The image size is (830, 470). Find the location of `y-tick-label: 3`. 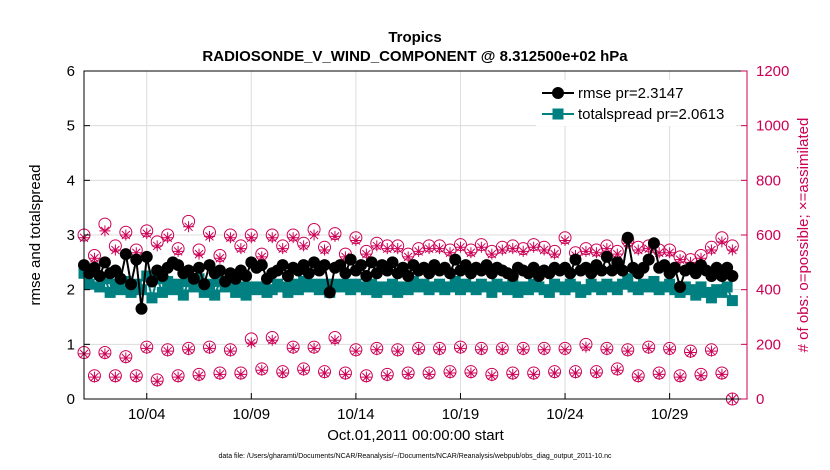

y-tick-label: 3 is located at coordinates (71, 235).